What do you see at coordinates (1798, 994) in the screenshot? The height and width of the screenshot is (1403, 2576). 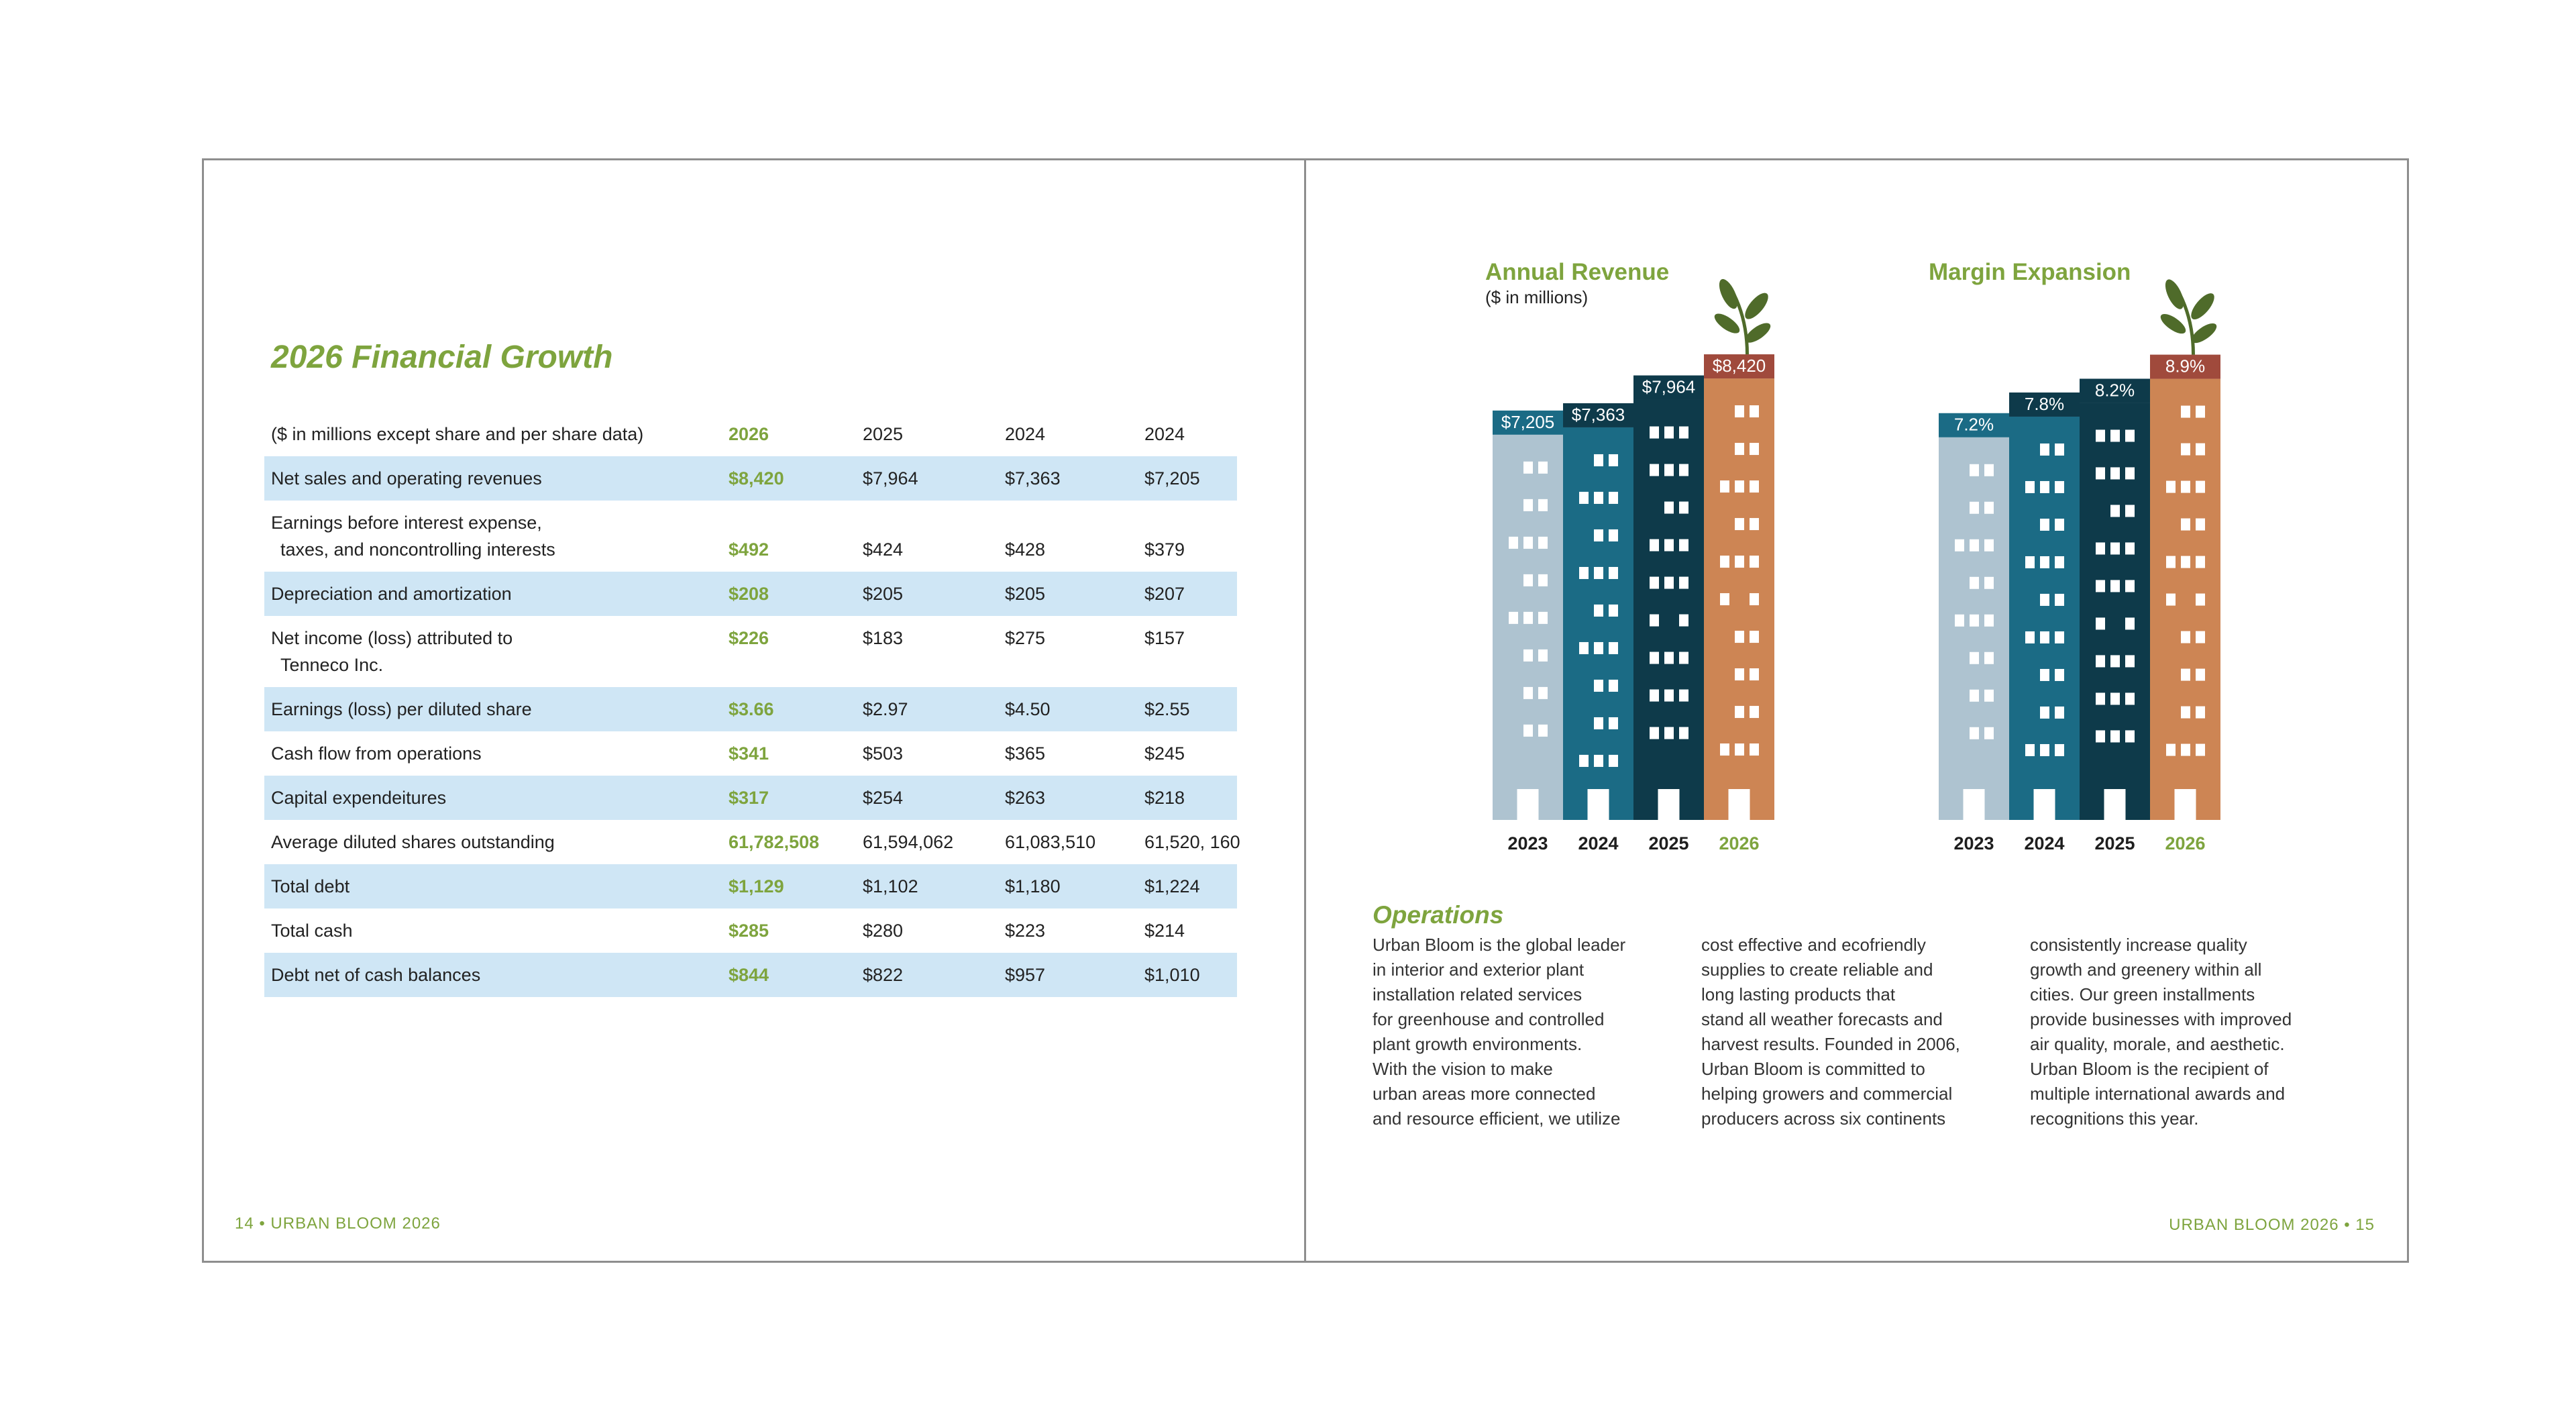 I see `operations-line: long lasting products that` at bounding box center [1798, 994].